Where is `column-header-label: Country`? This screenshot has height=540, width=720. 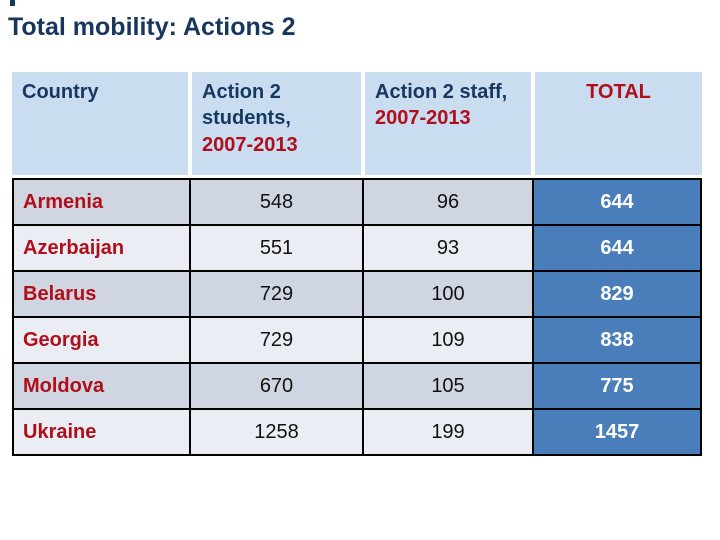
column-header-label: Country is located at coordinates (60, 92).